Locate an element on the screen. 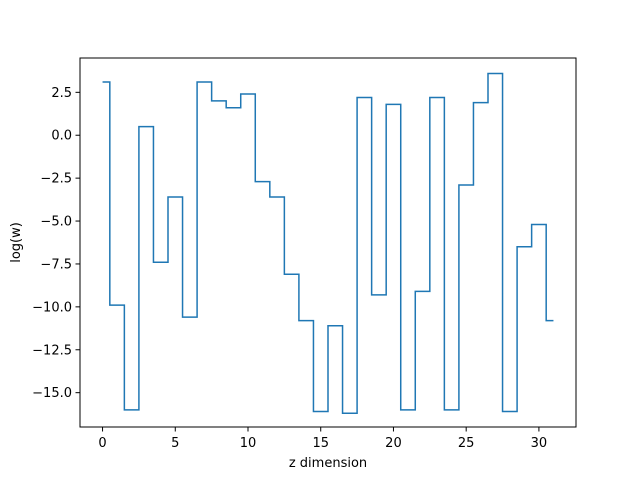 Image resolution: width=640 pixels, height=480 pixels. y-tick-label: 2.5 is located at coordinates (61, 93).